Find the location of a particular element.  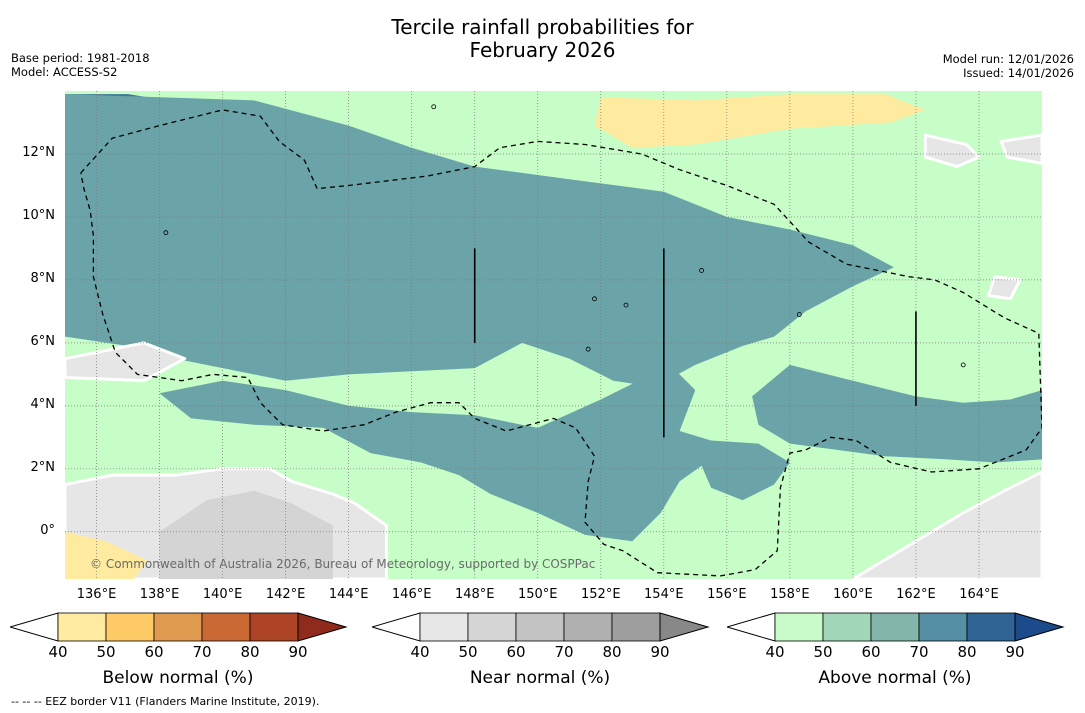

meta-right: Model run: 12/01/2026 Issued: 14/01/2026 is located at coordinates (1008, 66).